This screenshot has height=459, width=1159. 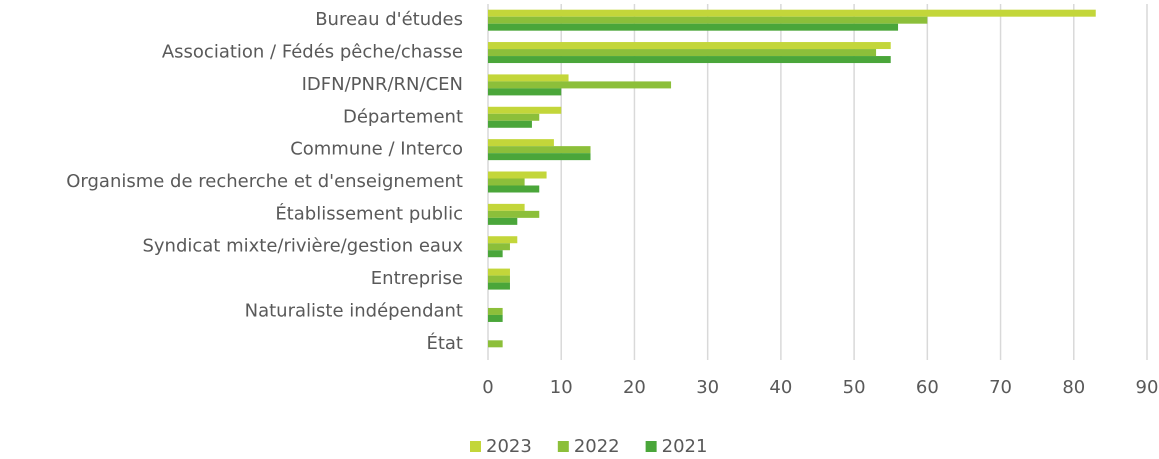 I want to click on x-tick-label: 80, so click(x=1073, y=387).